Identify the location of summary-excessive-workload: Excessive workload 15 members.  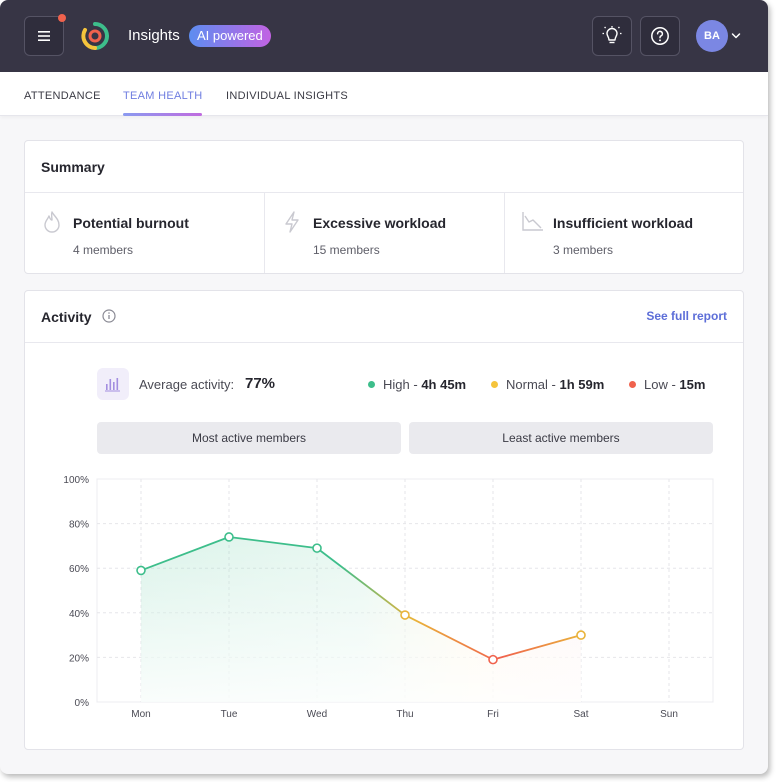
(385, 233).